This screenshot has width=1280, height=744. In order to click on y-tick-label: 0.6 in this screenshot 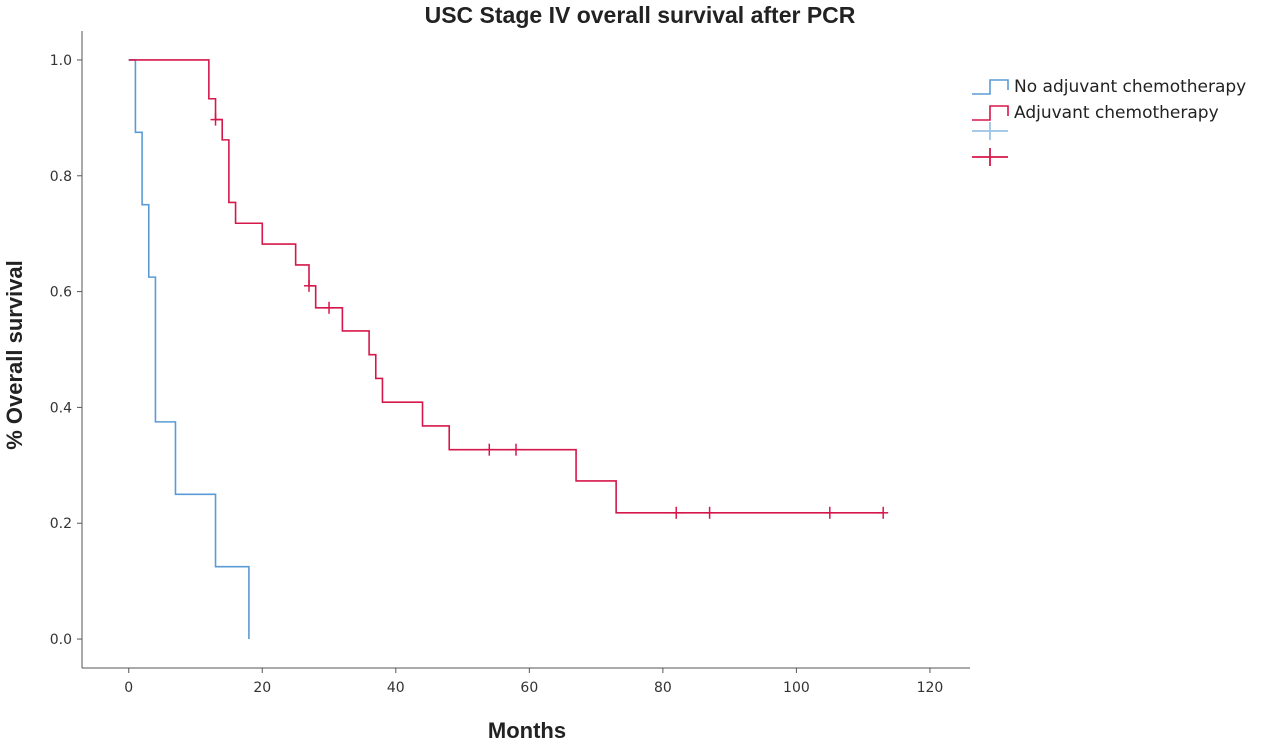, I will do `click(61, 293)`.